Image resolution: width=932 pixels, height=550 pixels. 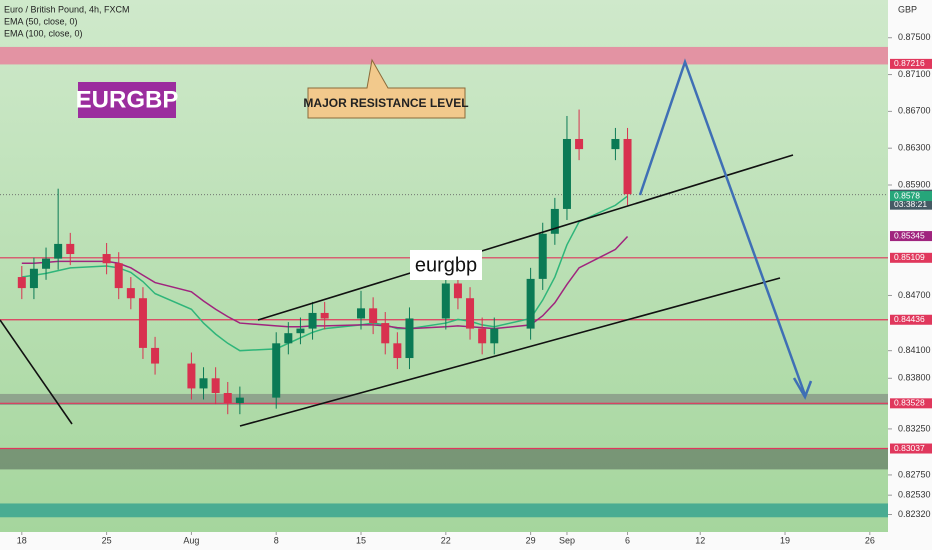 What do you see at coordinates (385, 103) in the screenshot?
I see `callout-text: MAJOR RESISTANCE LEVEL` at bounding box center [385, 103].